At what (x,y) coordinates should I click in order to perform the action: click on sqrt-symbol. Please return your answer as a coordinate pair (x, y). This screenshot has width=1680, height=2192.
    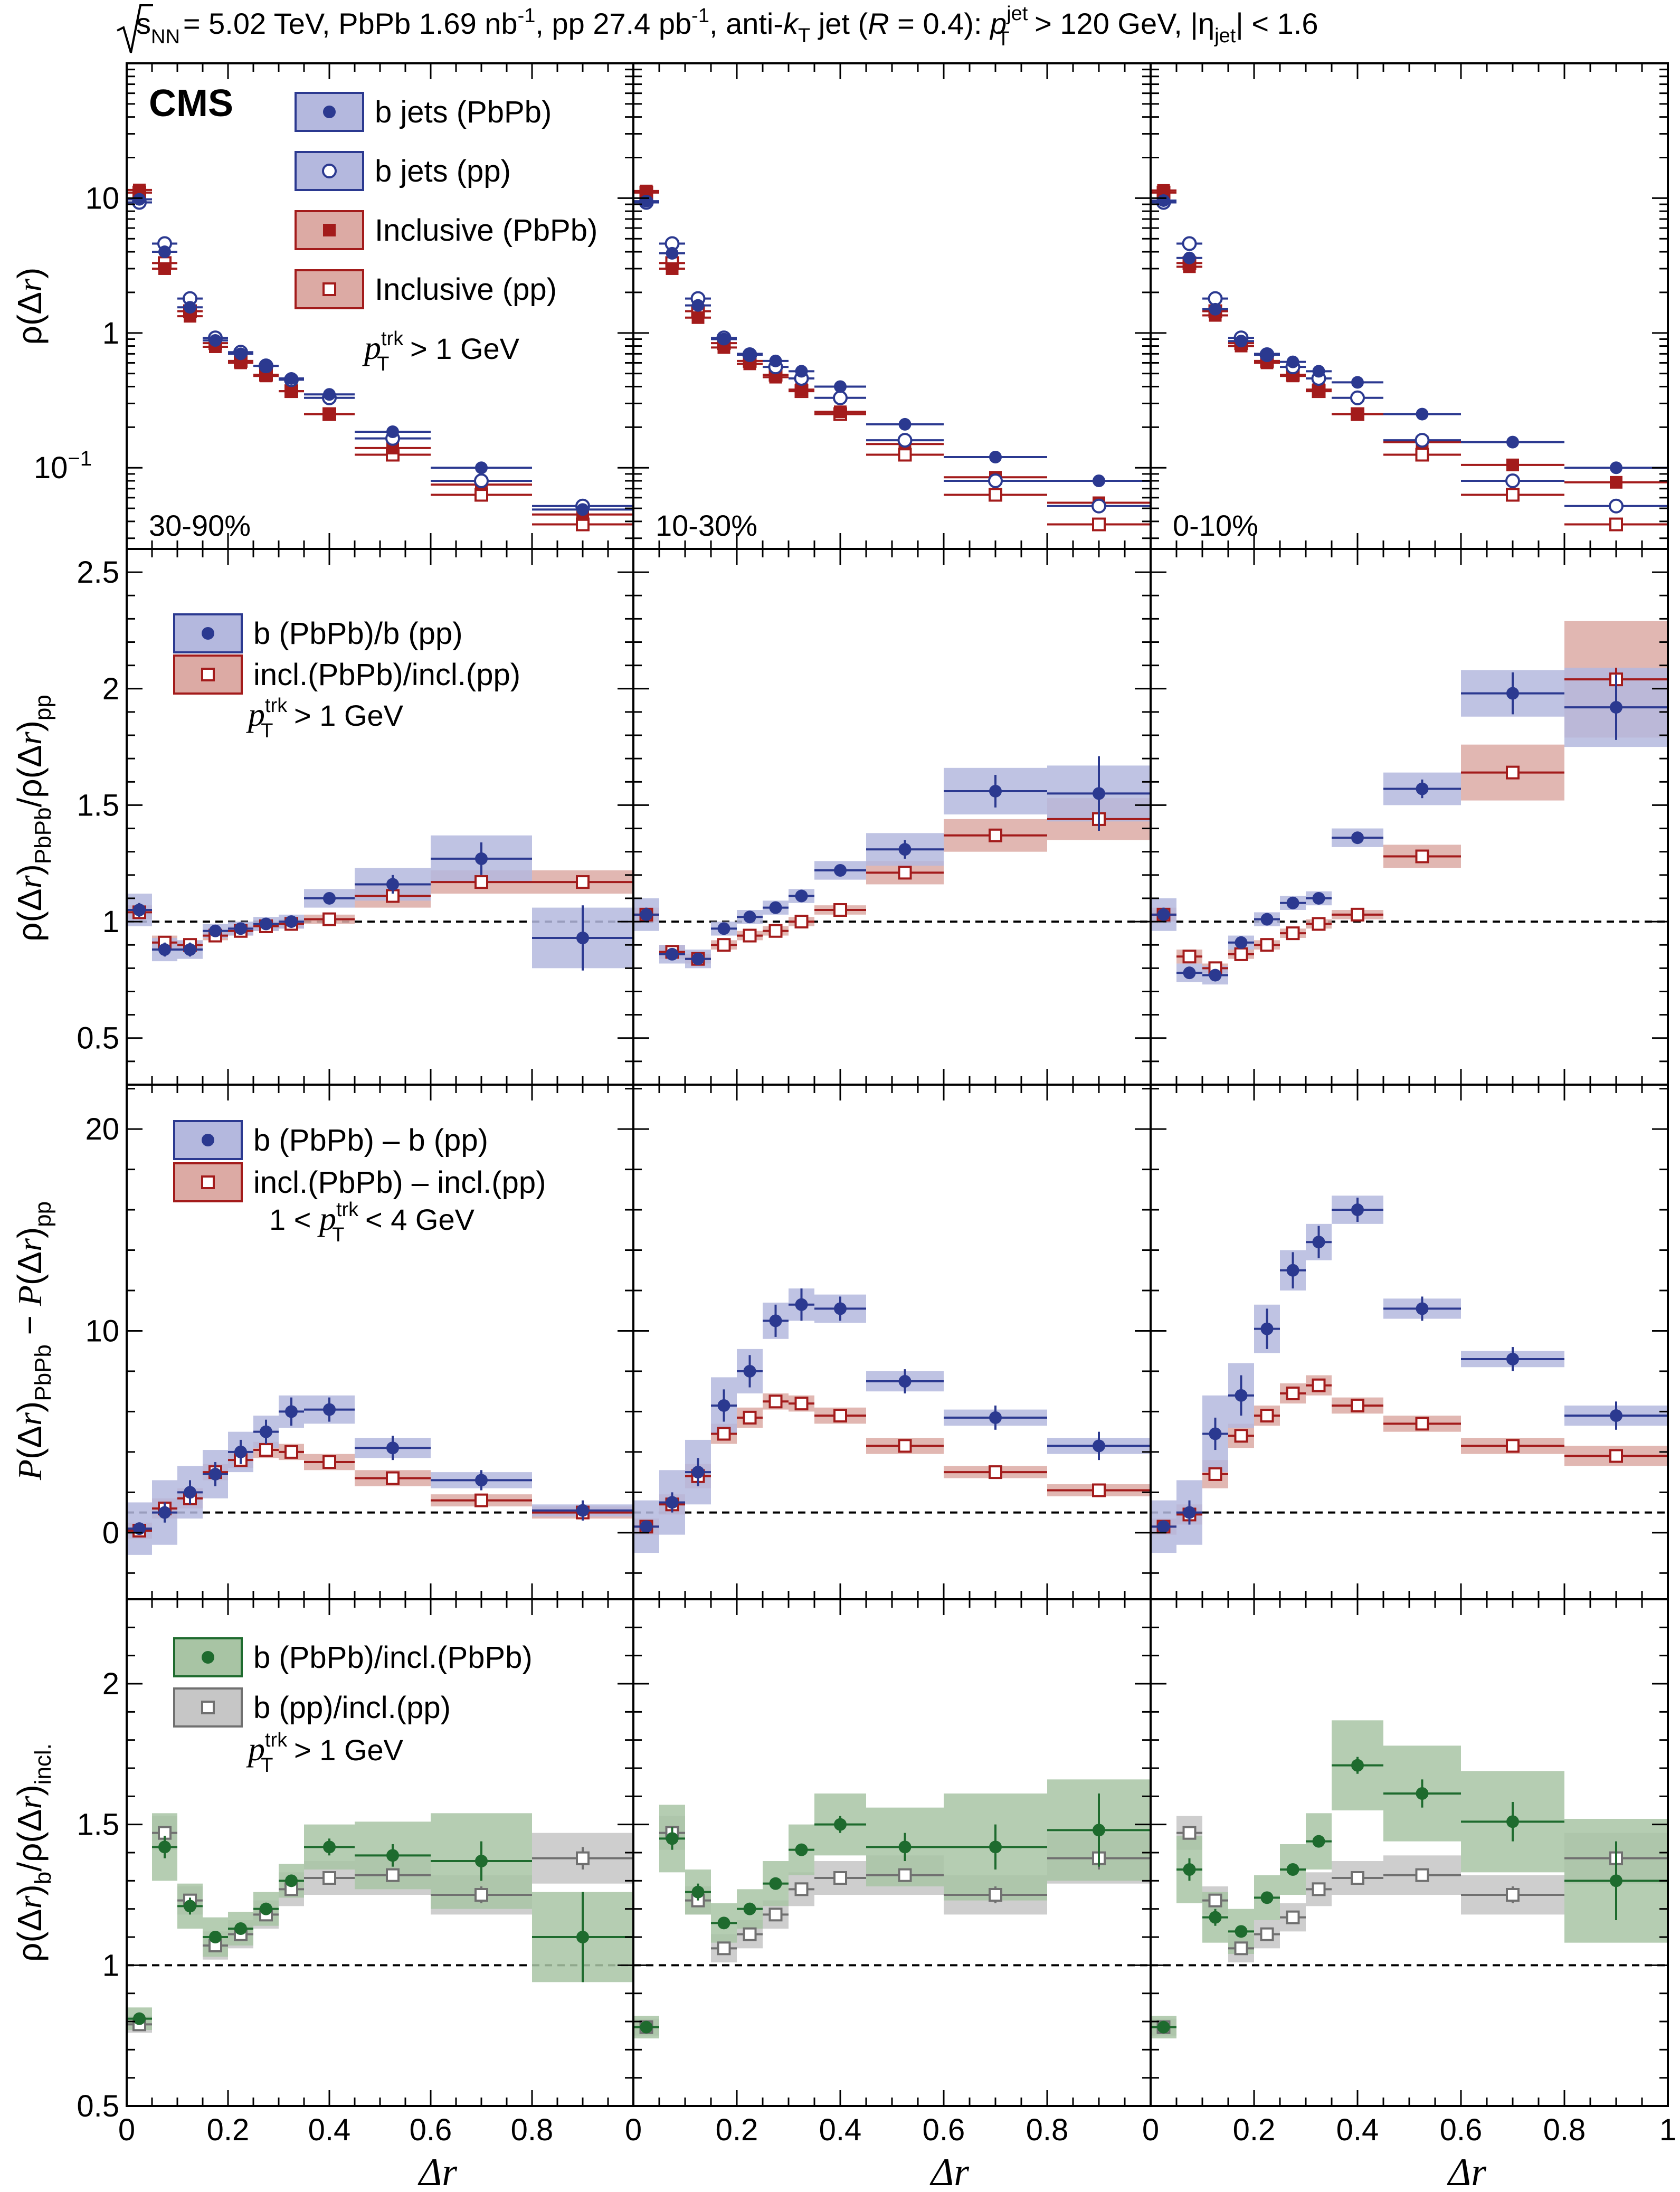
    Looking at the image, I should click on (135, 28).